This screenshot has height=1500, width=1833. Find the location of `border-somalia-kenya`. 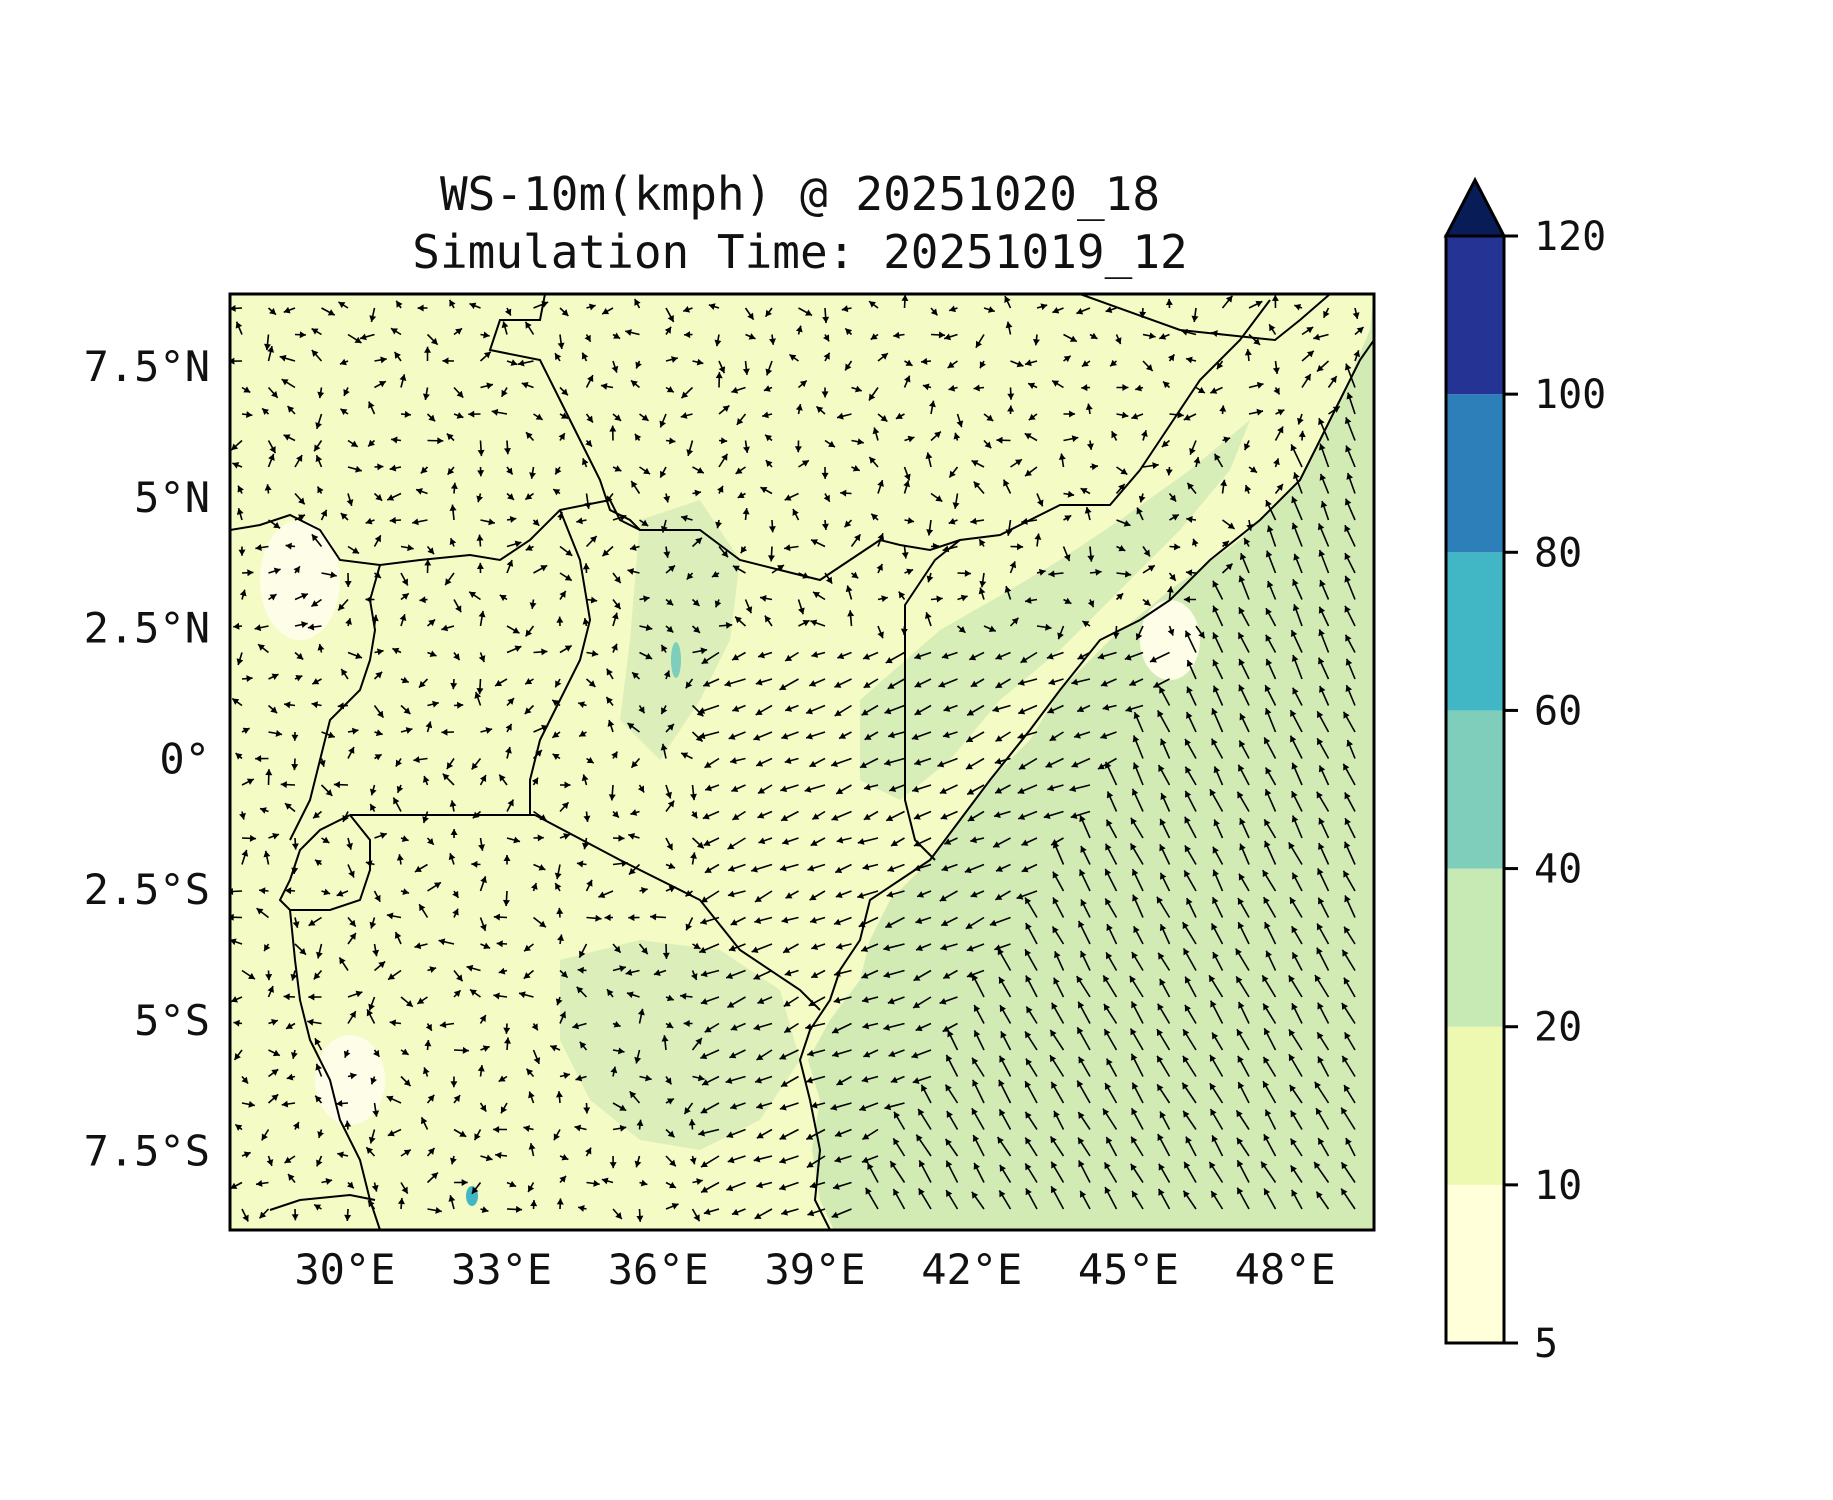

border-somalia-kenya is located at coordinates (932, 700).